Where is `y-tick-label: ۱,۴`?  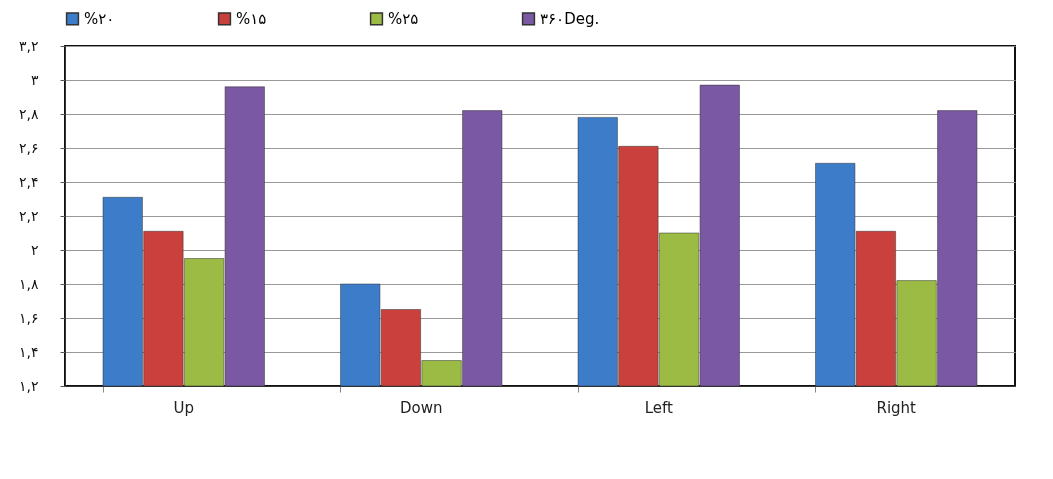 y-tick-label: ۱,۴ is located at coordinates (29, 351).